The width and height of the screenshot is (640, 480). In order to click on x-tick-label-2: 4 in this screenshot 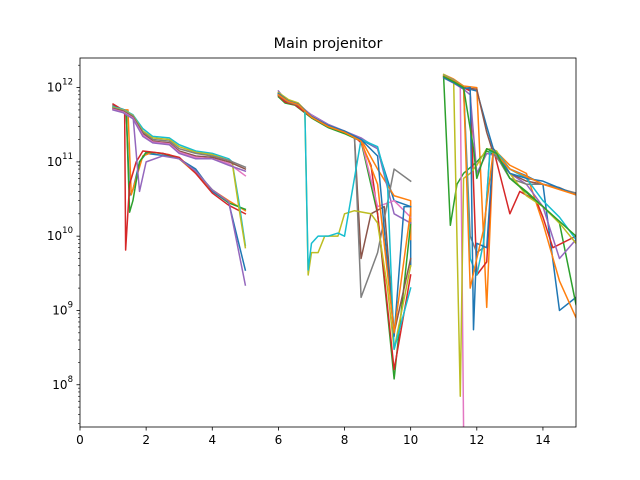, I will do `click(212, 440)`.